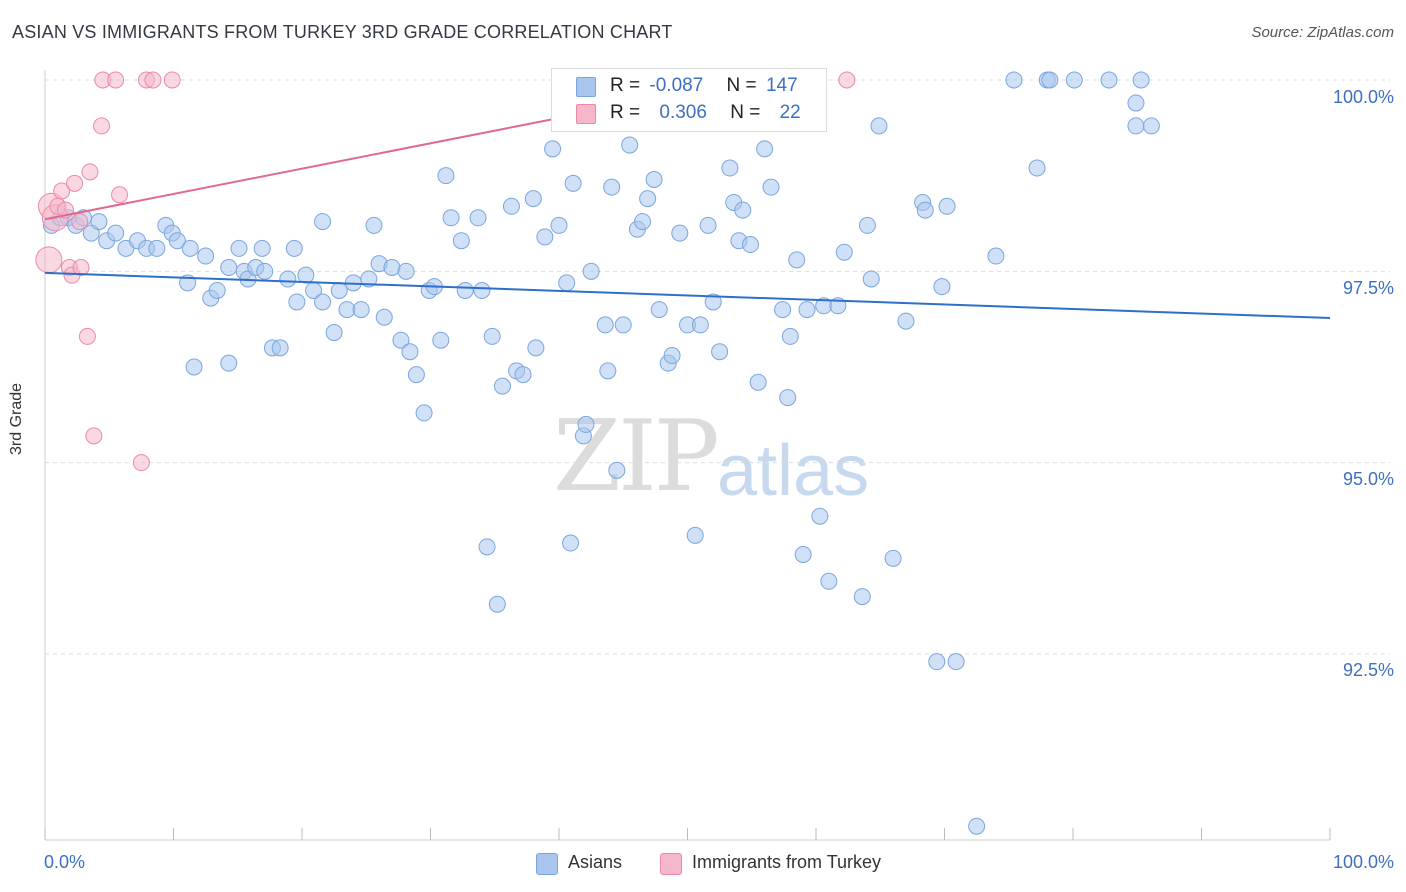 The width and height of the screenshot is (1406, 892). Describe the element at coordinates (687, 295) in the screenshot. I see `trend-line-asians` at that location.